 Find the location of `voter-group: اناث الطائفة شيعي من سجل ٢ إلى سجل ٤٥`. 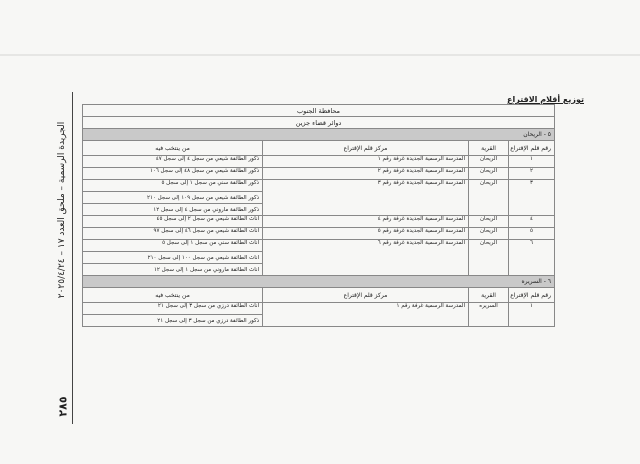

voter-group: اناث الطائفة شيعي من سجل ٢ إلى سجل ٤٥ is located at coordinates (172, 221).